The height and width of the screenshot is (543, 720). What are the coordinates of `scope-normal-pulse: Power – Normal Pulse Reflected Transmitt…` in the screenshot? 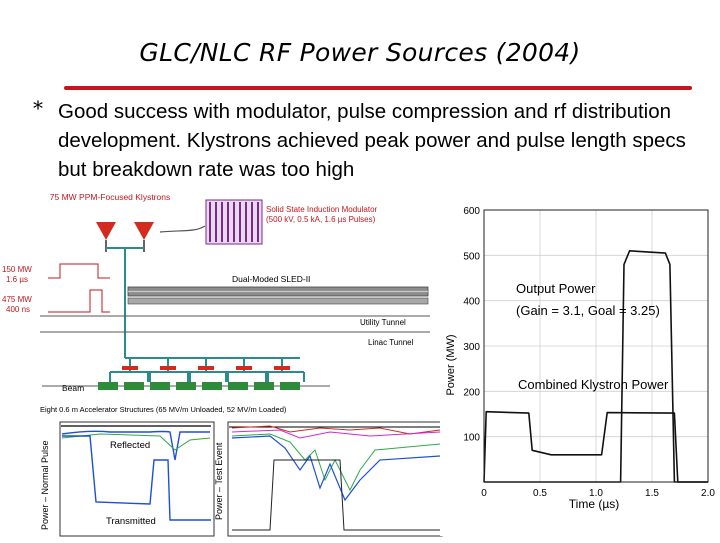 It's located at (128, 479).